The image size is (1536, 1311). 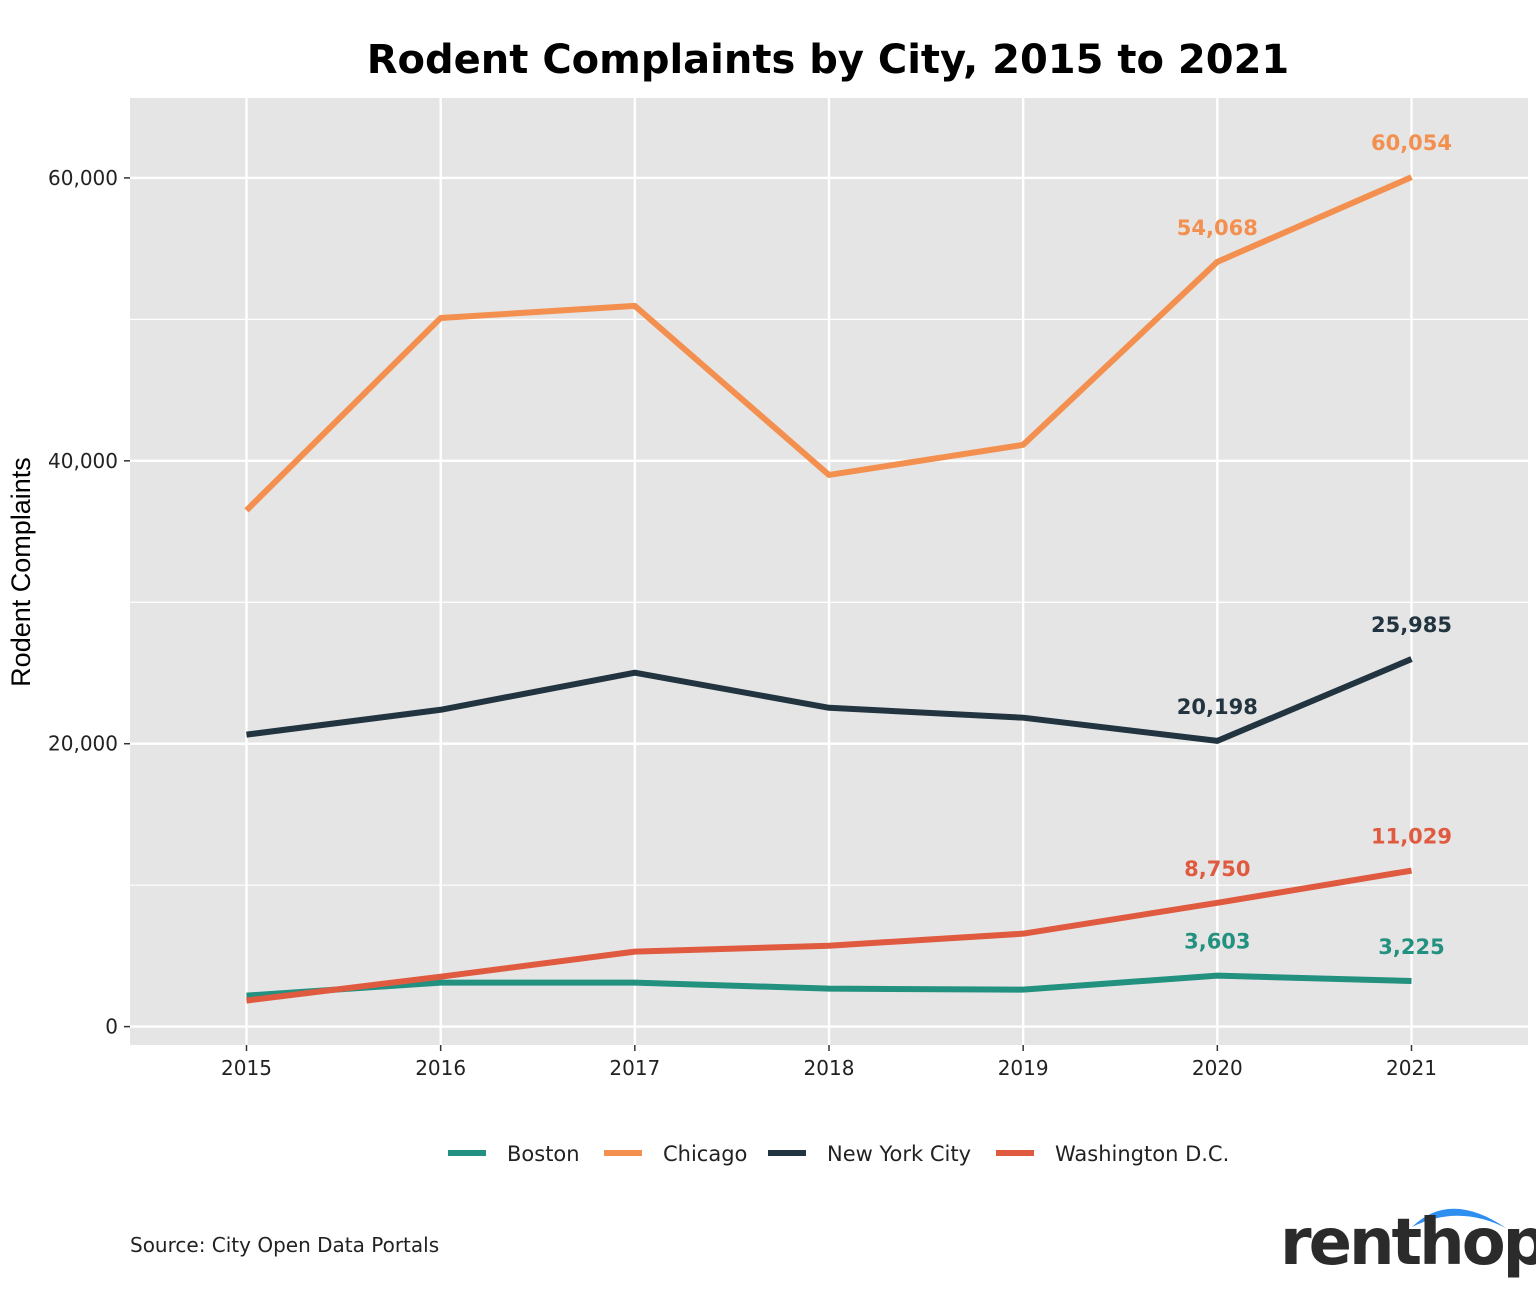 I want to click on x-tick-label: 2020, so click(x=1217, y=1068).